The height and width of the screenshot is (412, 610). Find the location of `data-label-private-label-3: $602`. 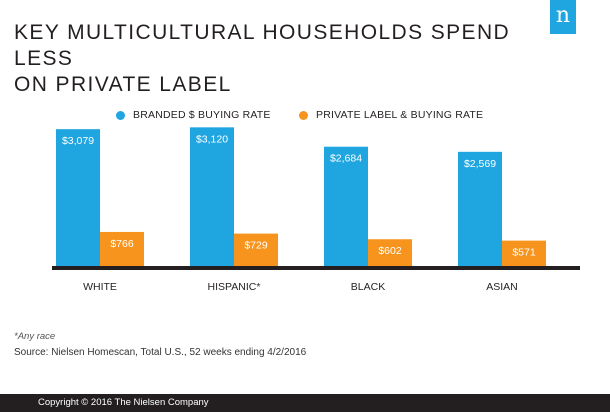

data-label-private-label-3: $602 is located at coordinates (390, 251).